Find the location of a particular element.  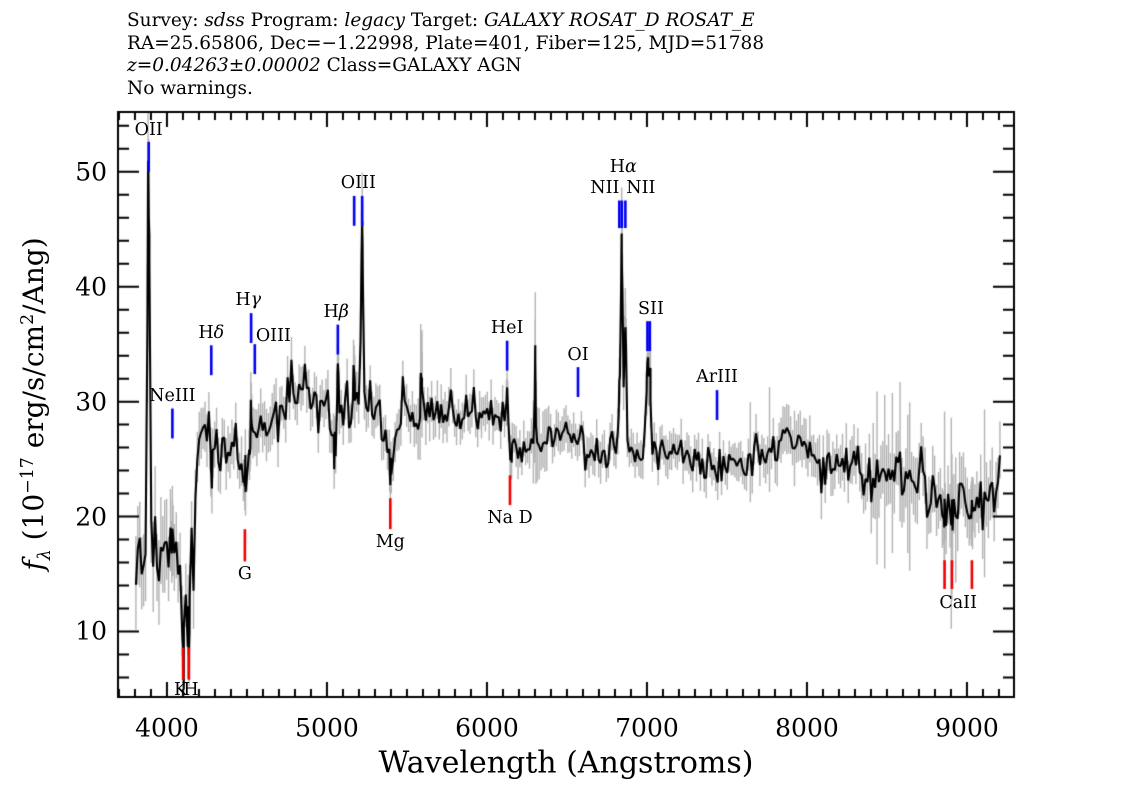

line-marker-label-K: K is located at coordinates (181, 690).